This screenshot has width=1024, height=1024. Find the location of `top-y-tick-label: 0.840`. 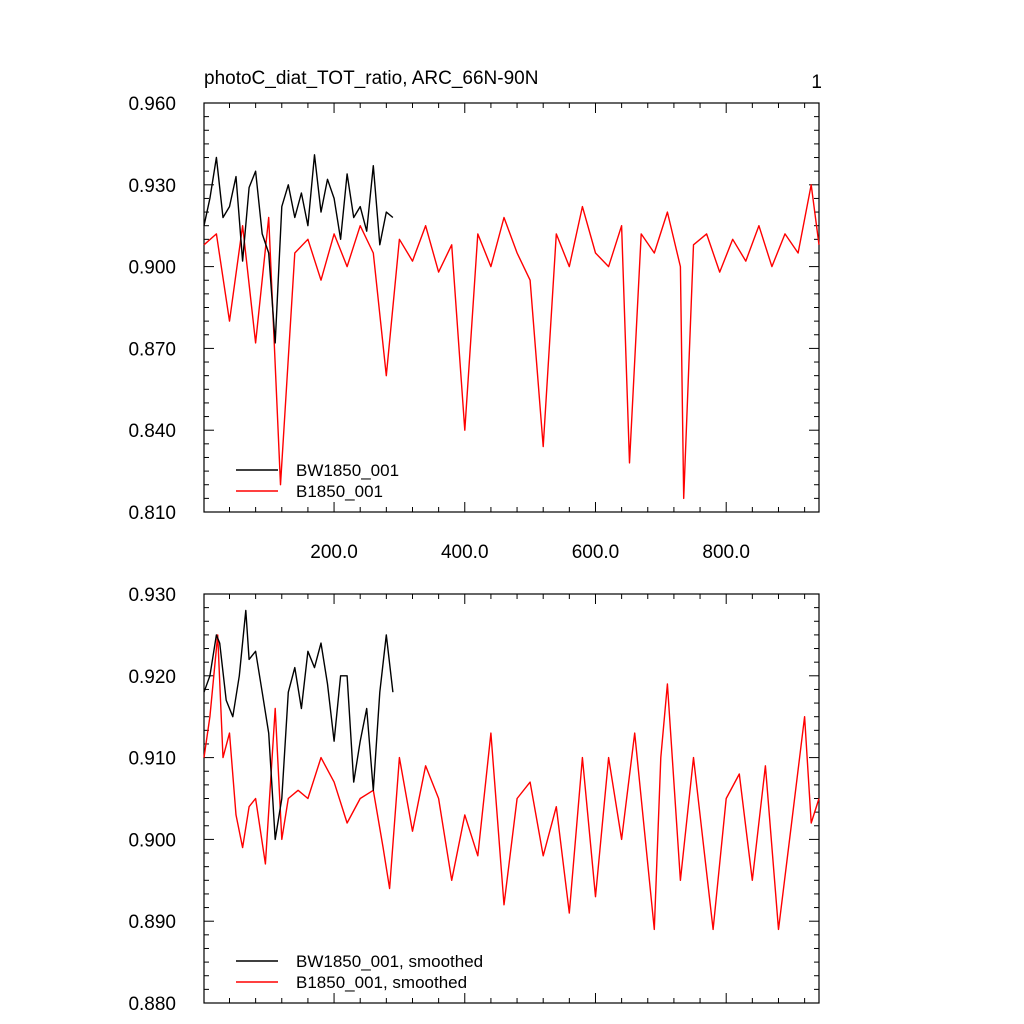

top-y-tick-label: 0.840 is located at coordinates (152, 431).